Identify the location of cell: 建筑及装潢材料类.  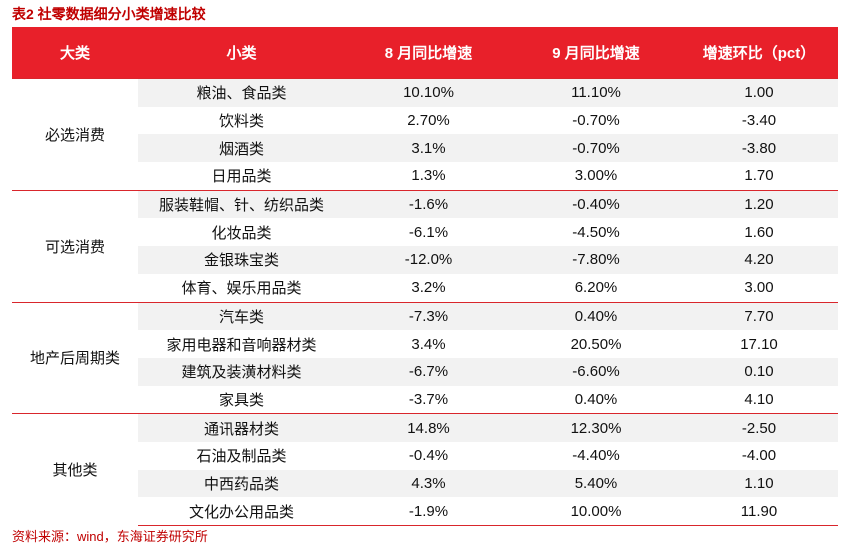
(241, 371).